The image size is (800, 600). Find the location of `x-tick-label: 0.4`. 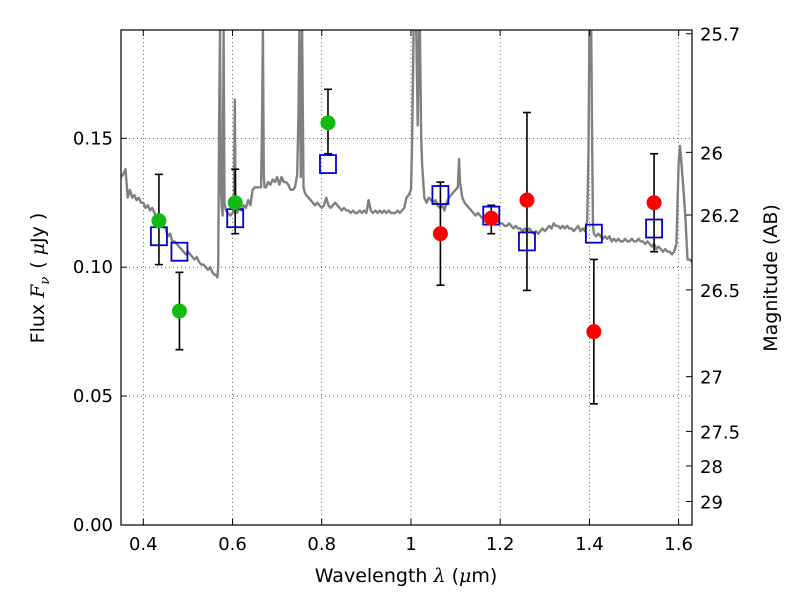

x-tick-label: 0.4 is located at coordinates (143, 544).